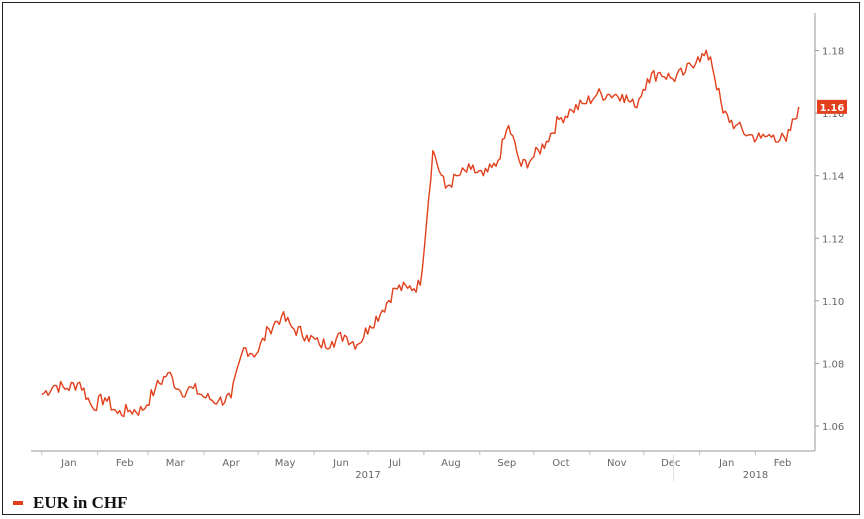 This screenshot has height=519, width=864. Describe the element at coordinates (833, 364) in the screenshot. I see `y-tick-label: 1.08` at that location.